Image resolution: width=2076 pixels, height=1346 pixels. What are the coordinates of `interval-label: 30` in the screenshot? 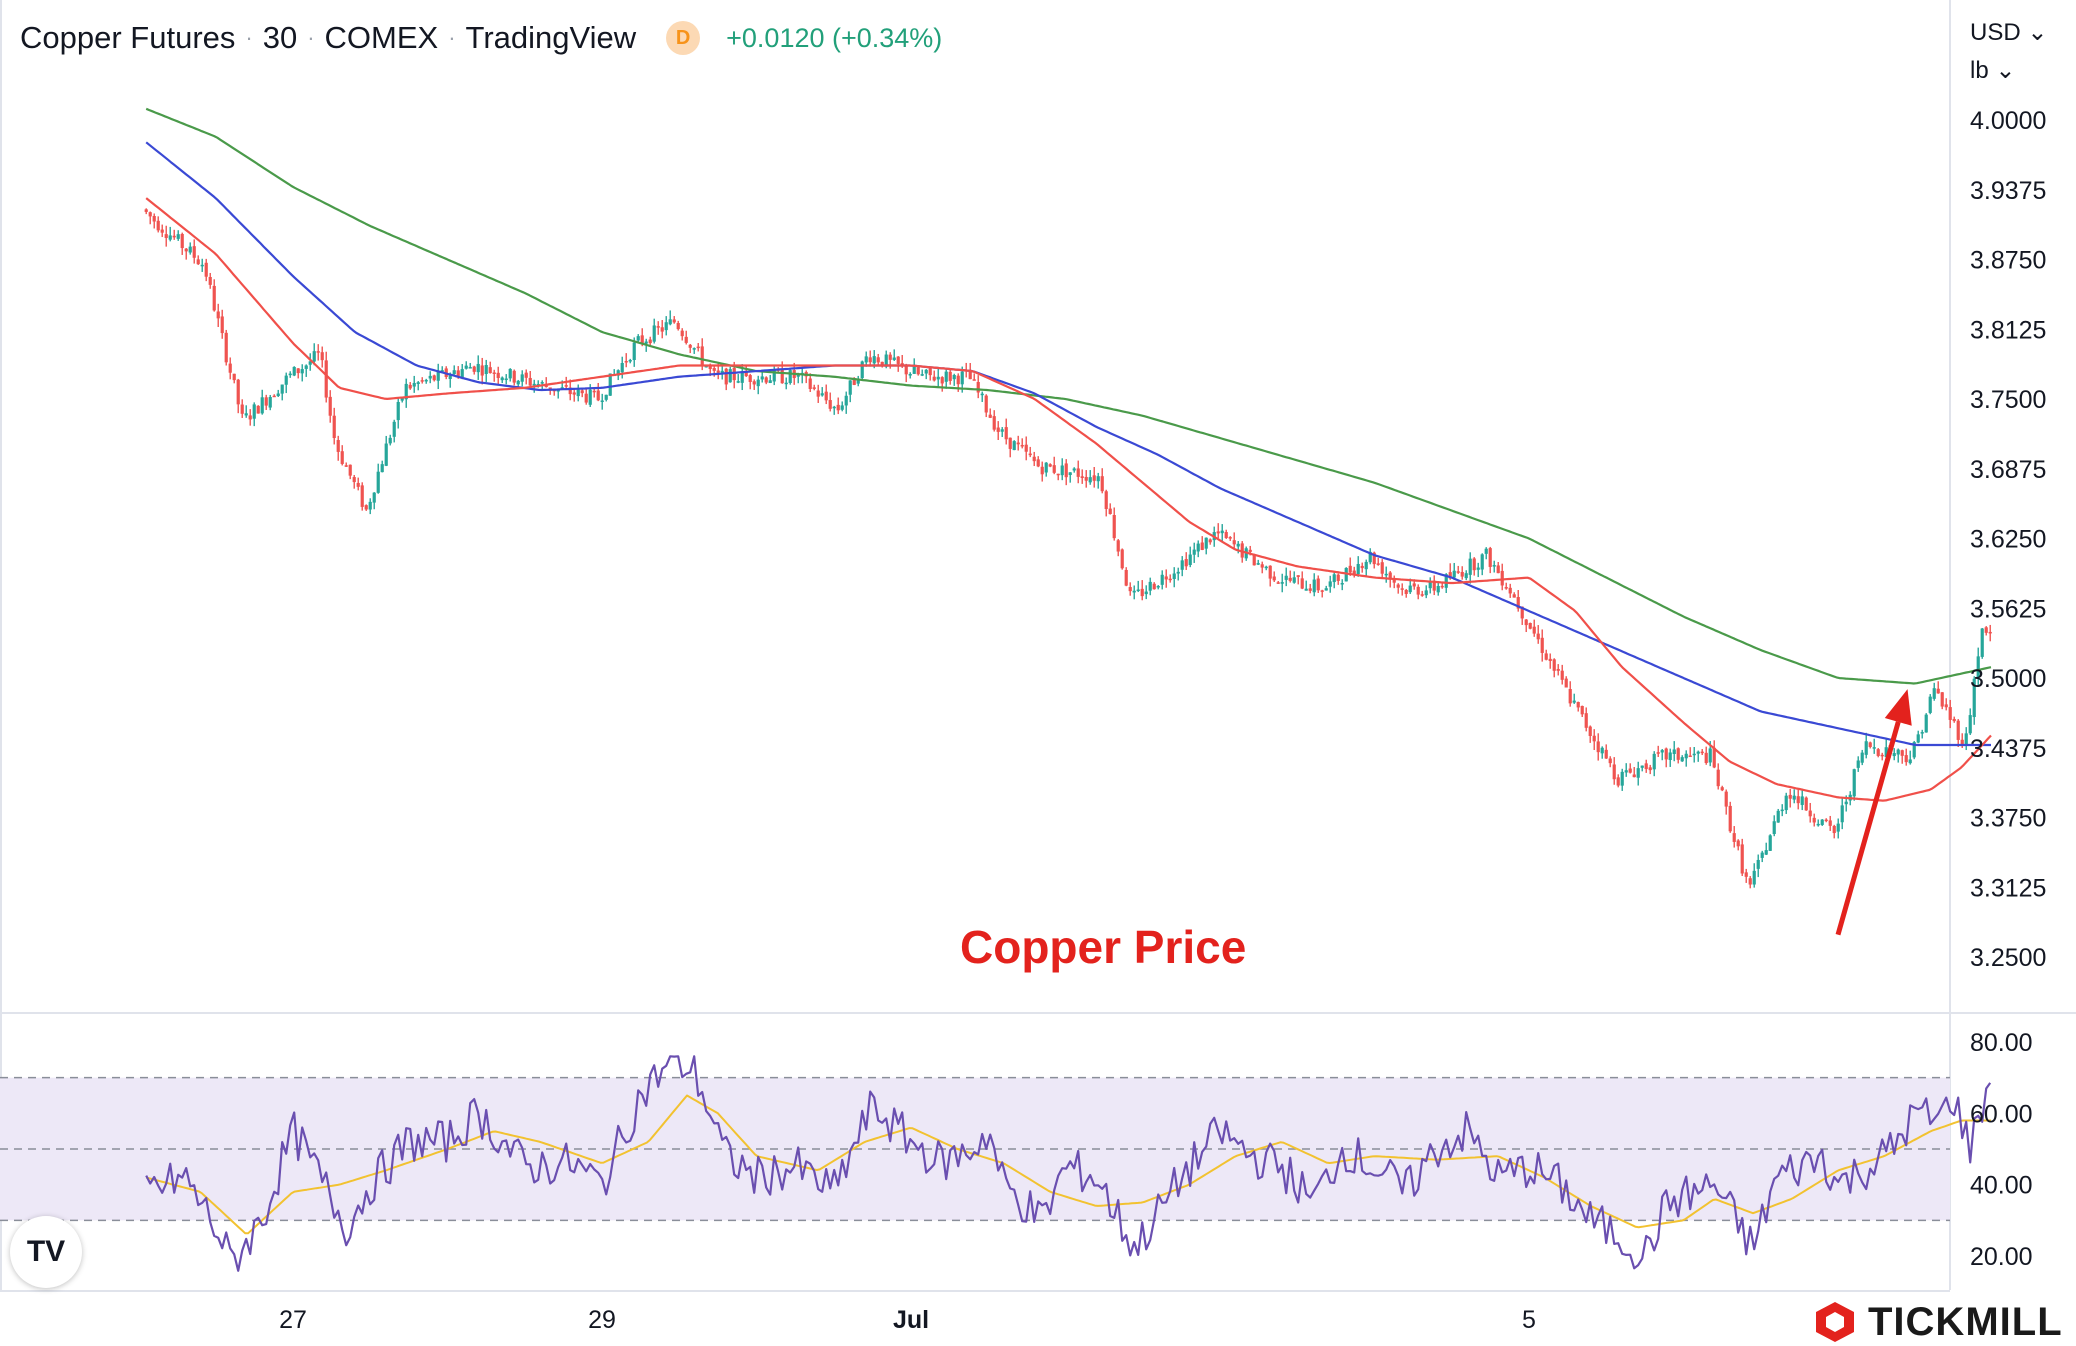 It's located at (280, 37).